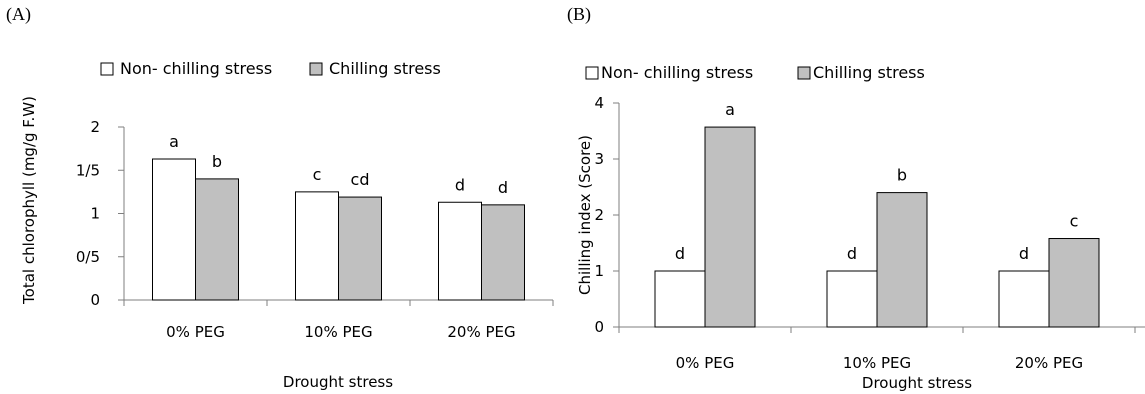 The image size is (1145, 394). I want to click on y-axis-title: Total chlorophyll (mg/g F.W), so click(29, 200).